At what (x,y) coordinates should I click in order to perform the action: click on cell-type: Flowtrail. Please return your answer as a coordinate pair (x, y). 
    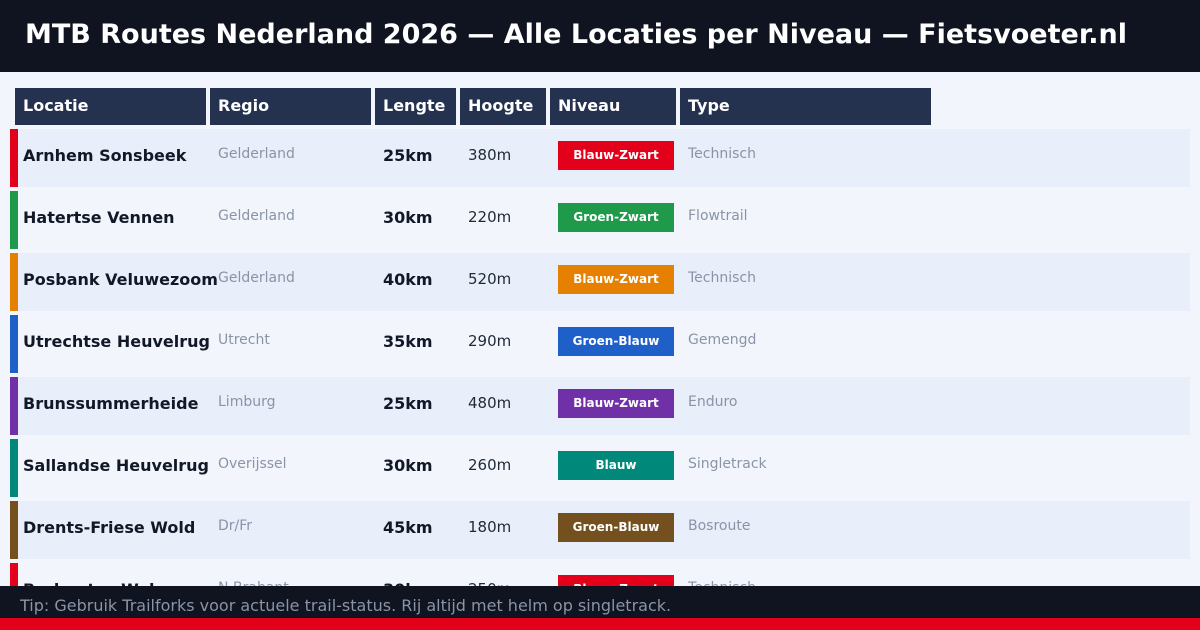
    Looking at the image, I should click on (718, 216).